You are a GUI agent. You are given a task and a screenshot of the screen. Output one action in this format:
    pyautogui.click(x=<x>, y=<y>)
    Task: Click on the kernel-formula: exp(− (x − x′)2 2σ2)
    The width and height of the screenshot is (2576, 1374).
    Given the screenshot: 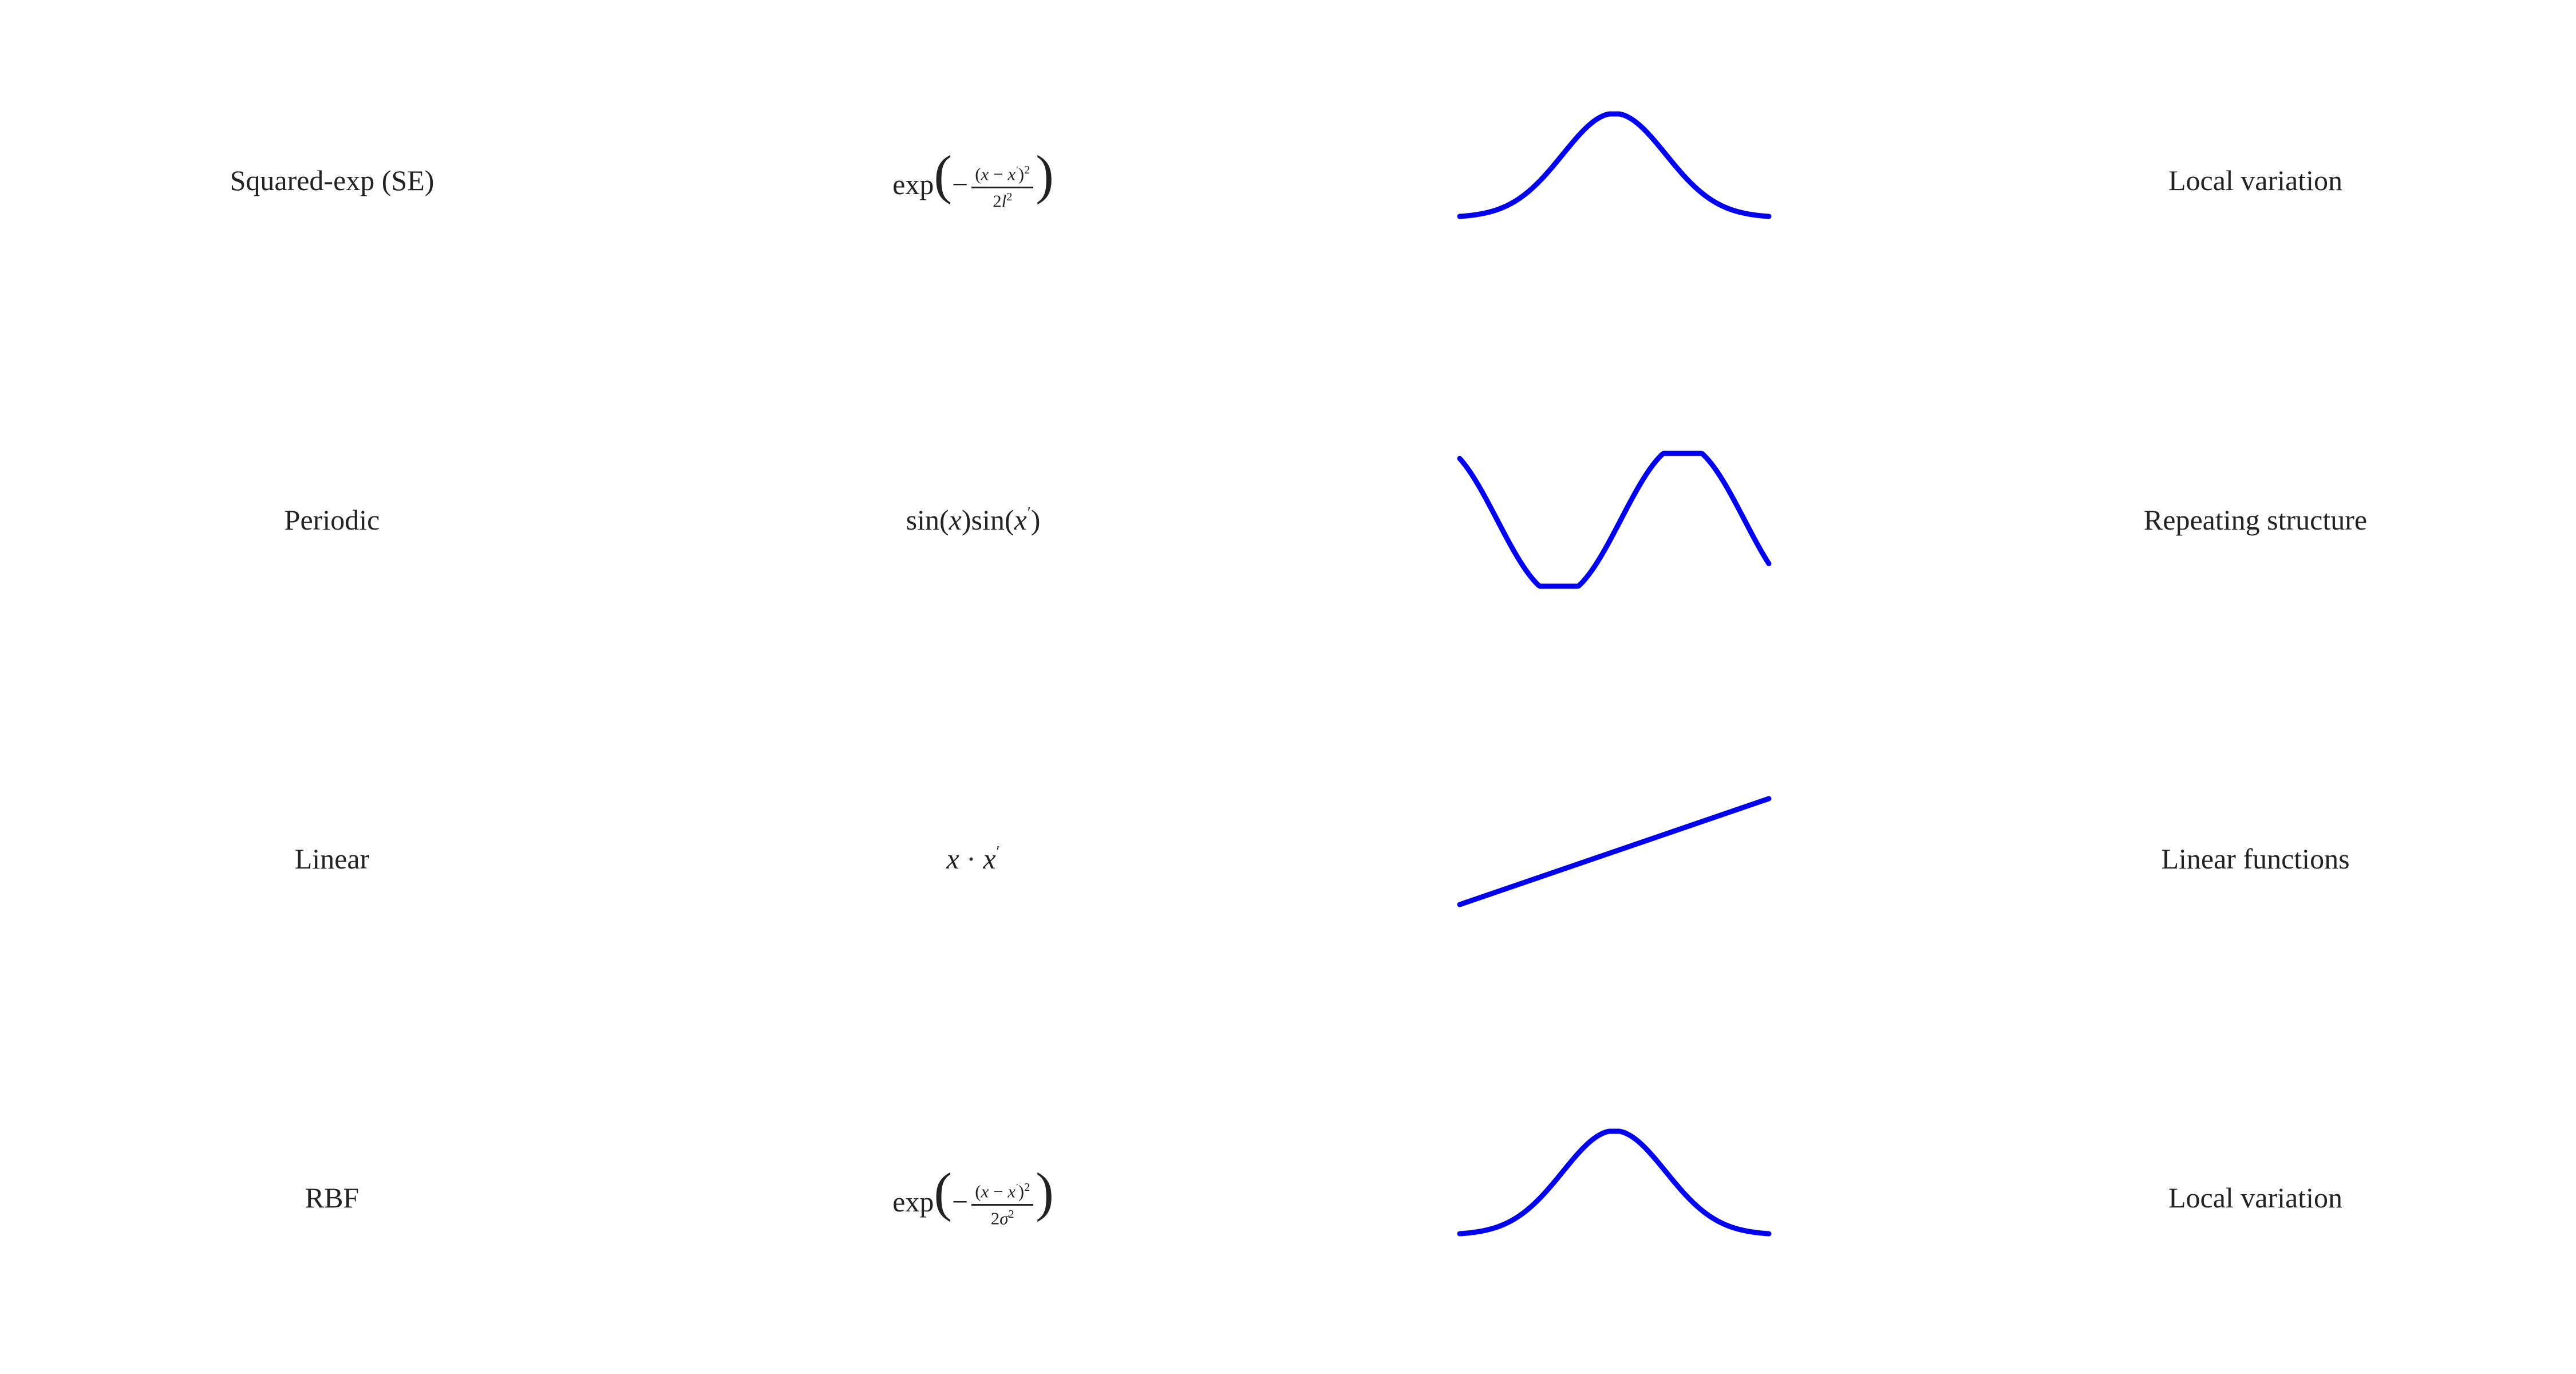 What is the action you would take?
    pyautogui.click(x=973, y=1198)
    